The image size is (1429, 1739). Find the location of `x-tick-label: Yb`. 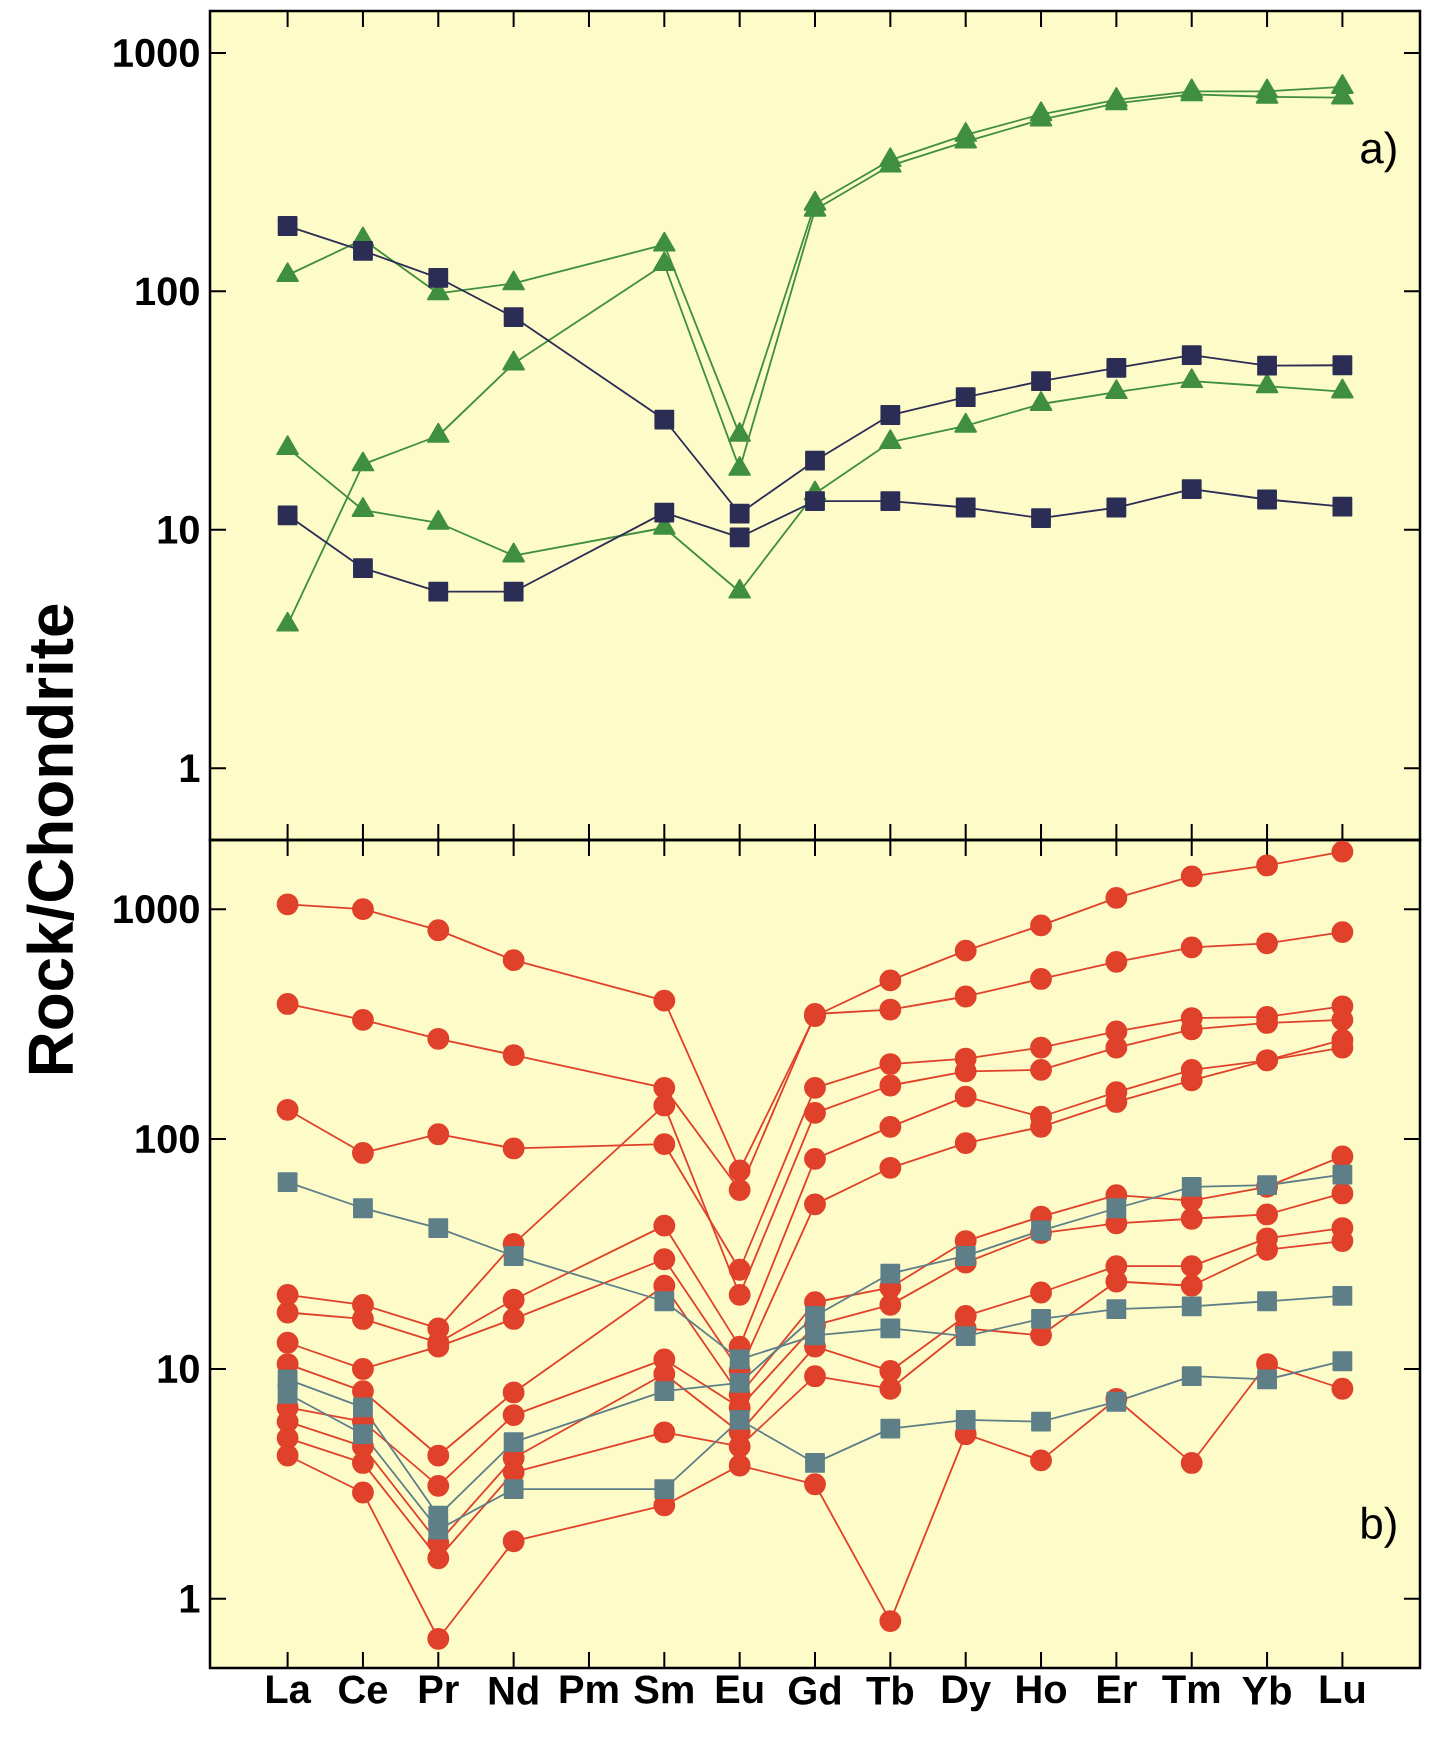

x-tick-label: Yb is located at coordinates (1266, 1690).